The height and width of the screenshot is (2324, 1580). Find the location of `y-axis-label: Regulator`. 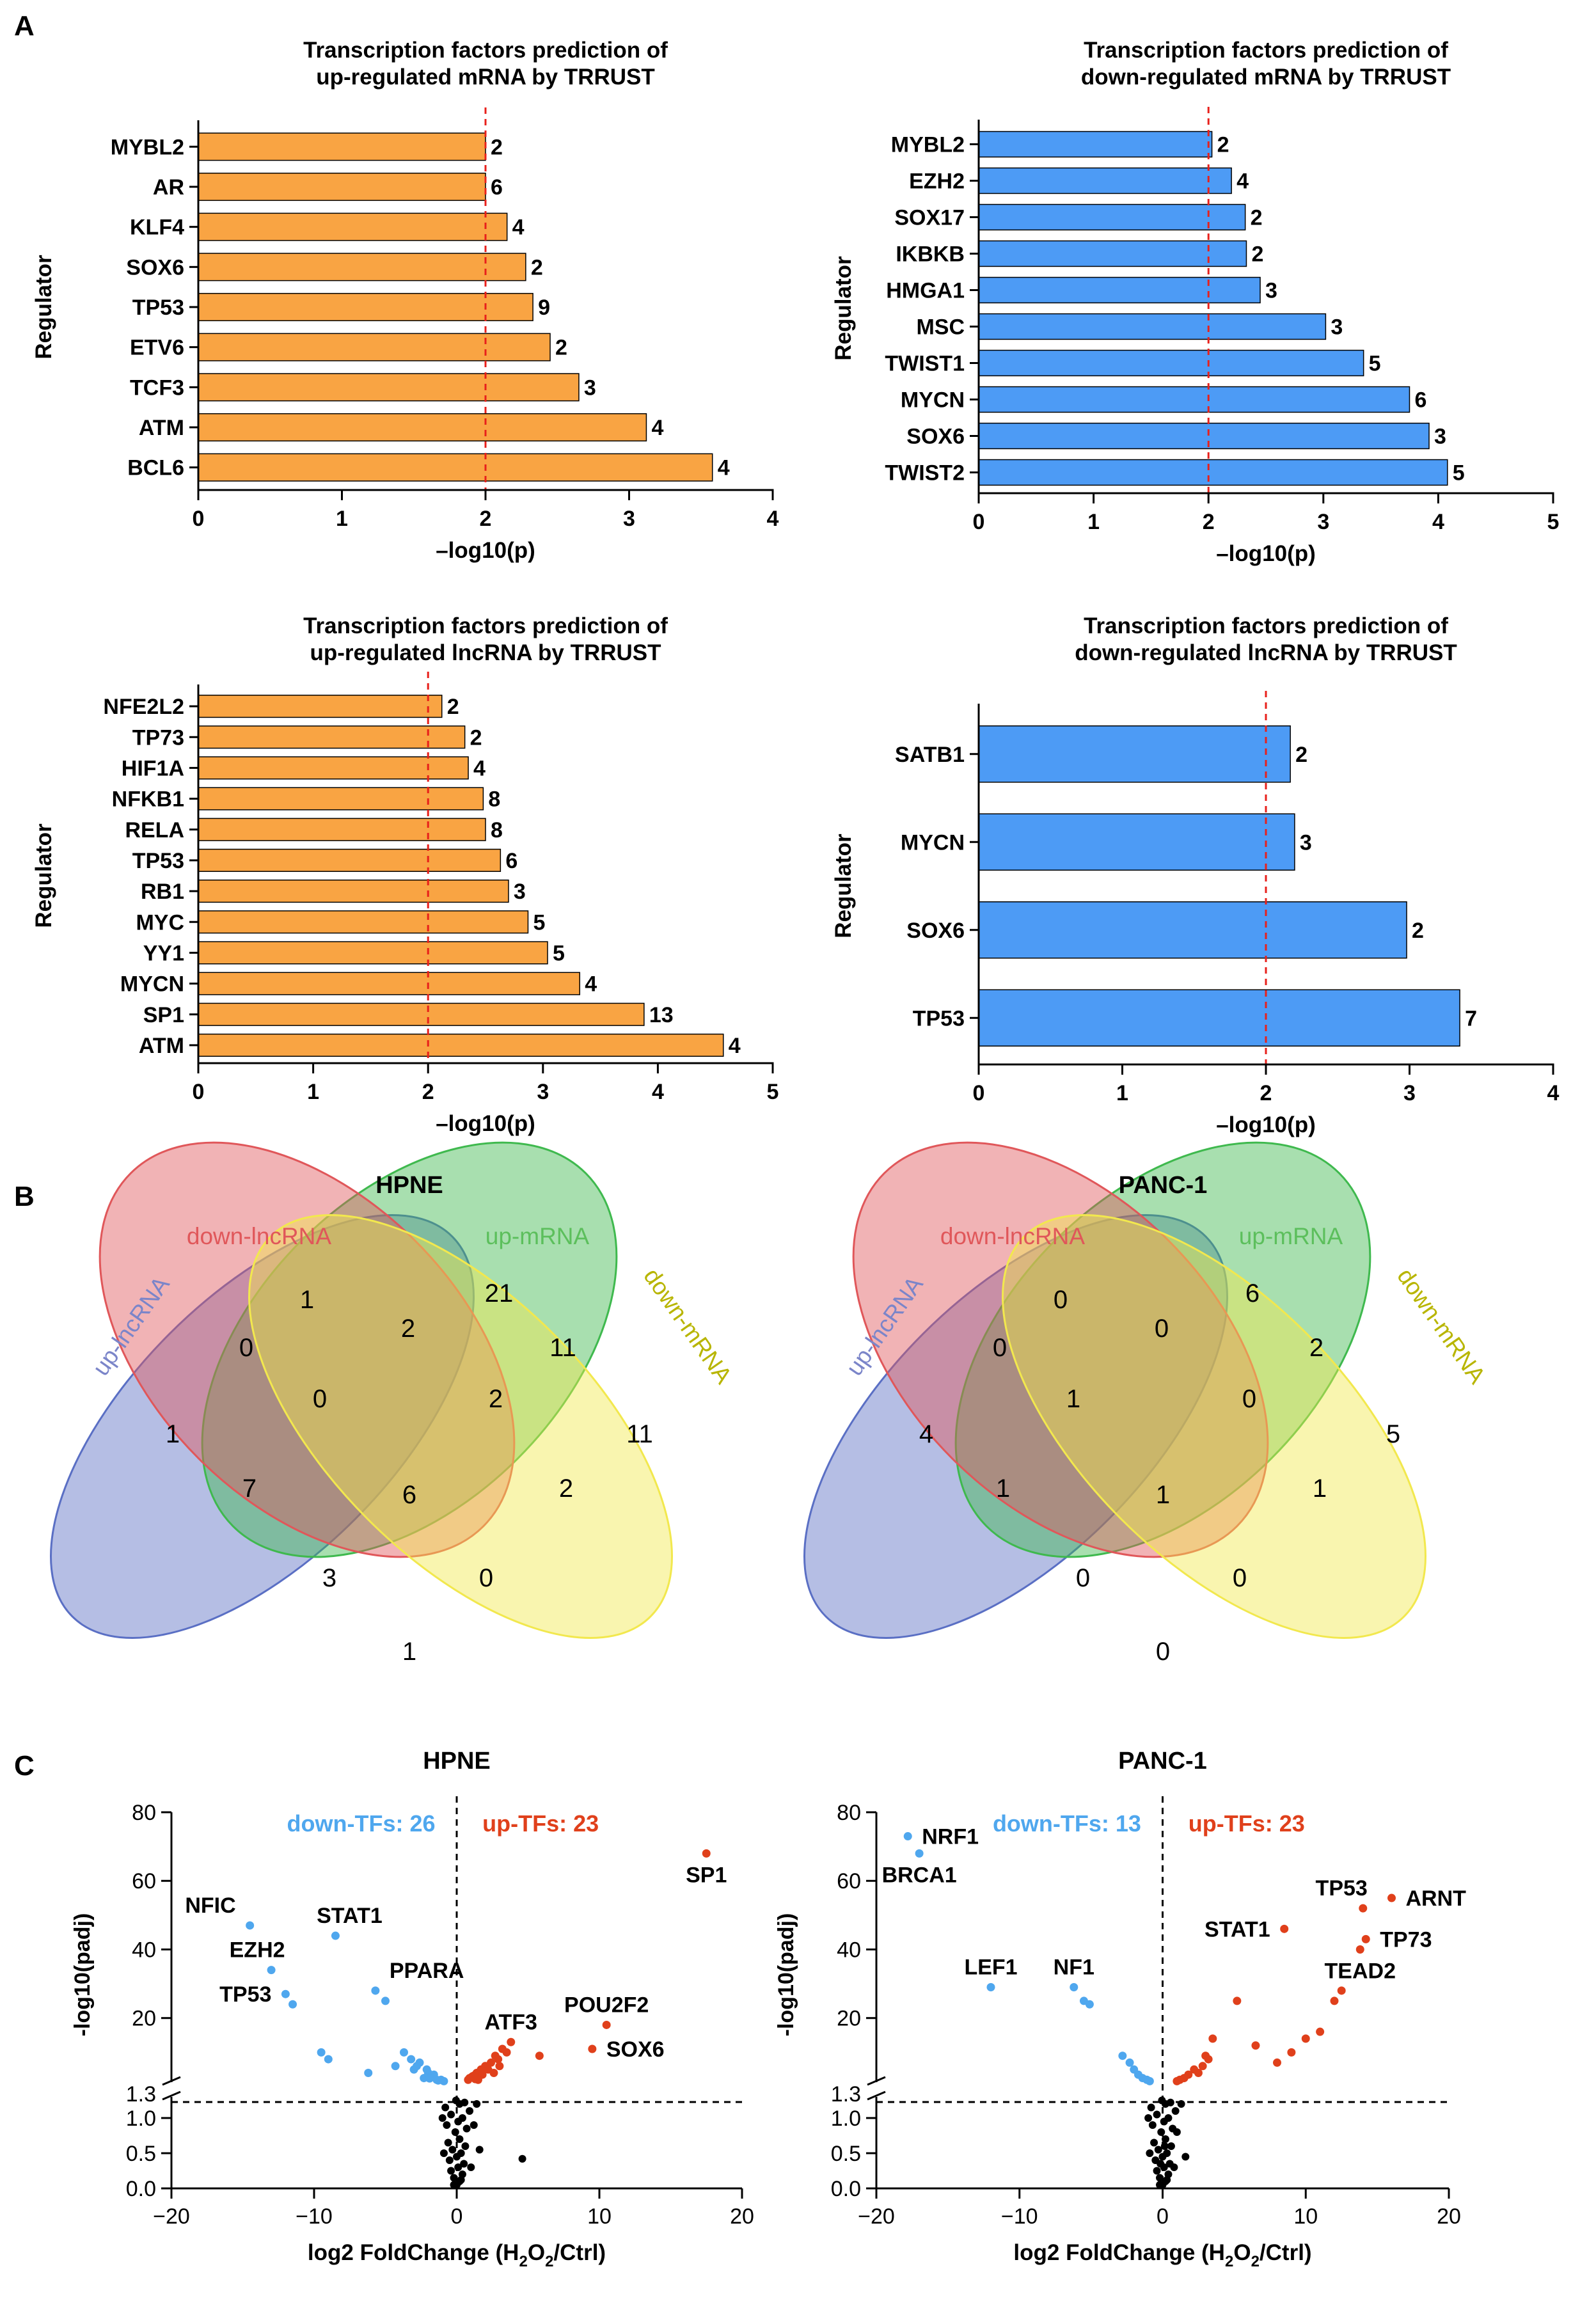

y-axis-label: Regulator is located at coordinates (43, 875).